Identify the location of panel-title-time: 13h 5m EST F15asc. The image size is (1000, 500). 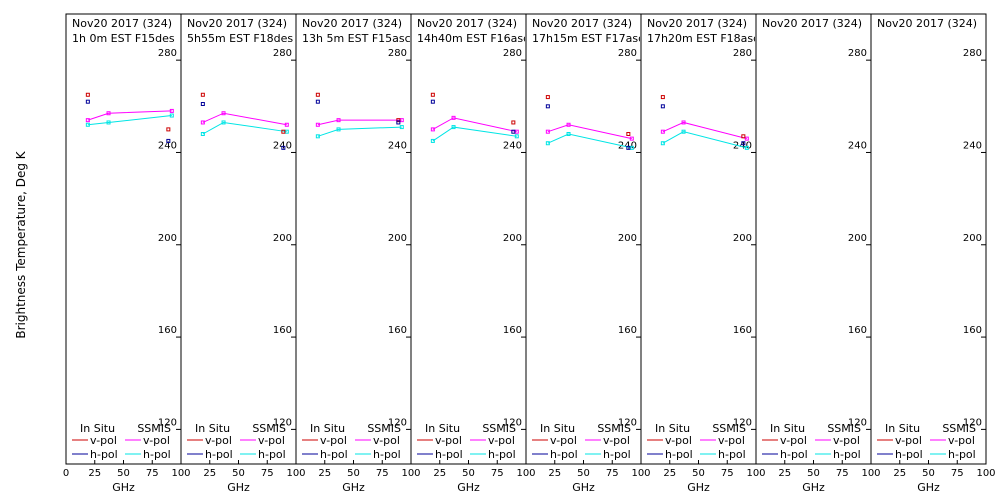
(356, 38).